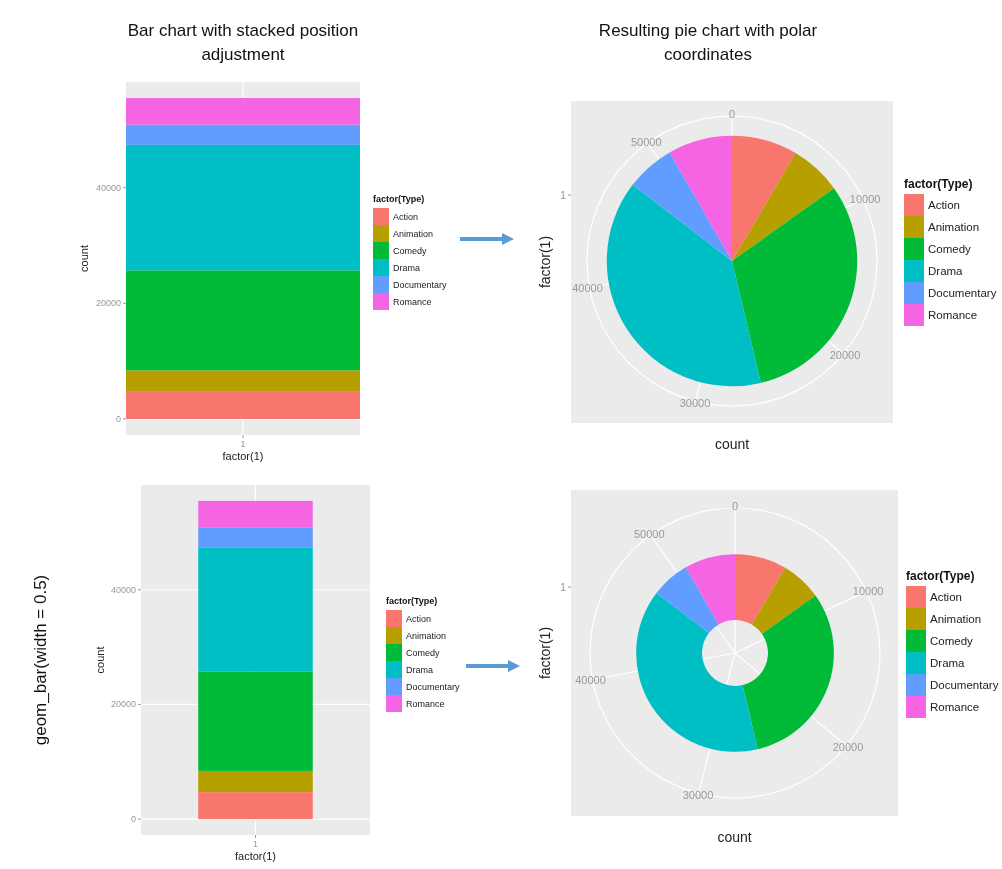  Describe the element at coordinates (708, 42) in the screenshot. I see `chart-title: Resulting pie chart with polar coordinates` at that location.